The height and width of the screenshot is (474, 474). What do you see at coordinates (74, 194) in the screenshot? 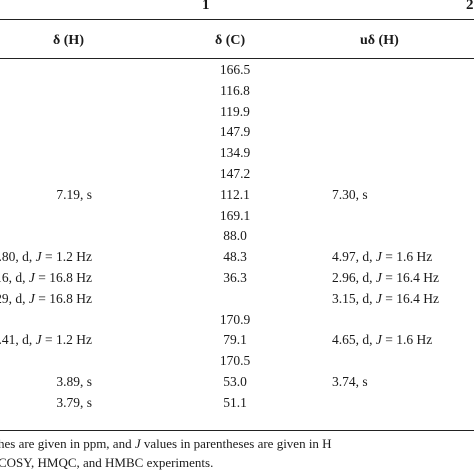
I see `cell-h1: 7.19, s` at bounding box center [74, 194].